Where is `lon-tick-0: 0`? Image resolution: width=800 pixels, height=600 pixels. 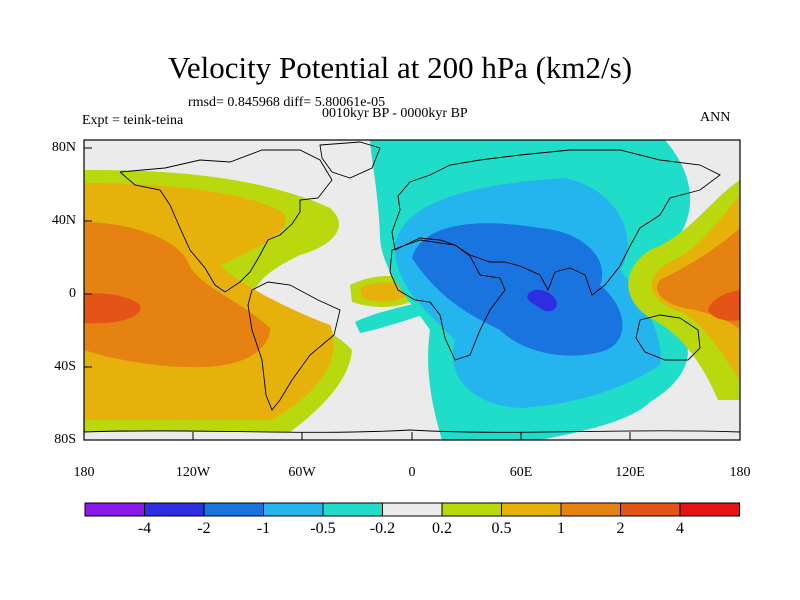
lon-tick-0: 0 is located at coordinates (412, 472).